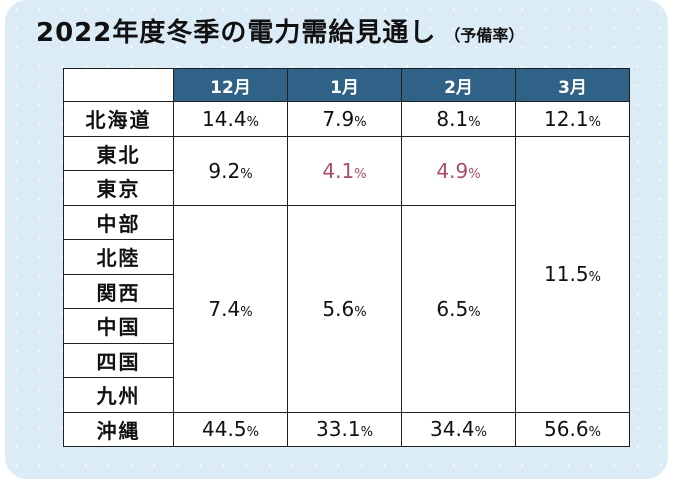 The width and height of the screenshot is (680, 479). Describe the element at coordinates (230, 170) in the screenshot. I see `value-cell-east-dec: 9.2%` at that location.